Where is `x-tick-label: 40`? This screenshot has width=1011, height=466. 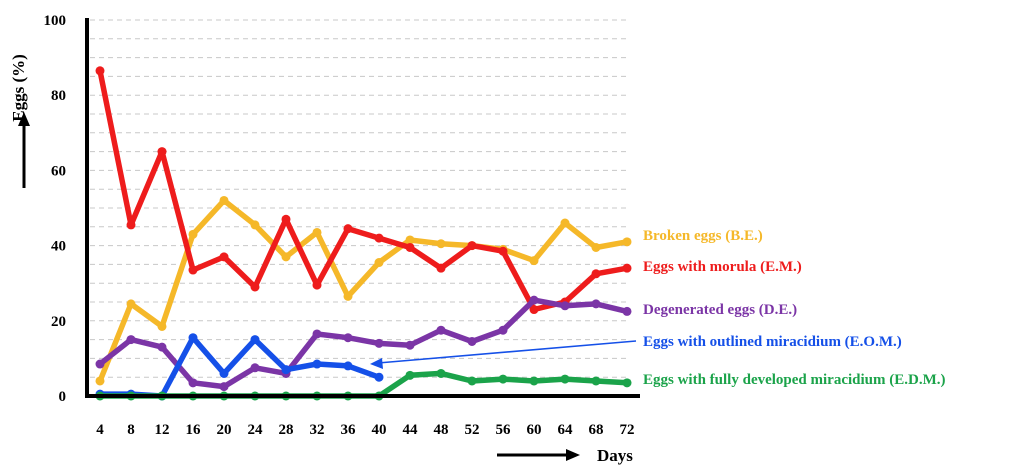 x-tick-label: 40 is located at coordinates (379, 430).